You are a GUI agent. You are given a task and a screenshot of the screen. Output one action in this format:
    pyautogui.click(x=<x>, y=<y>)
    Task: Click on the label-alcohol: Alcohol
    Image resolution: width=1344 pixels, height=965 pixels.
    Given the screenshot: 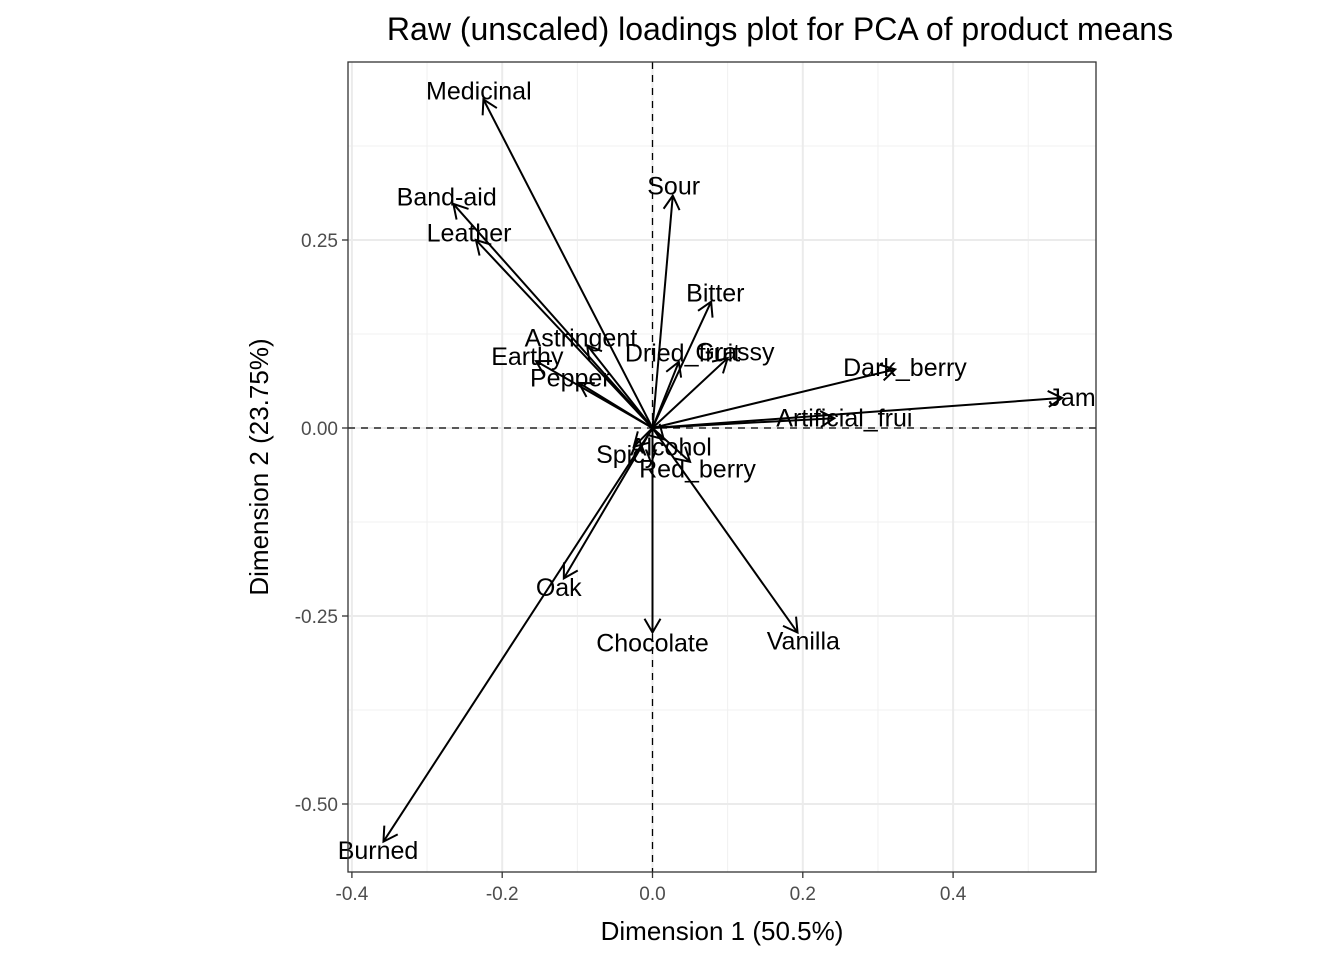 What is the action you would take?
    pyautogui.click(x=671, y=447)
    